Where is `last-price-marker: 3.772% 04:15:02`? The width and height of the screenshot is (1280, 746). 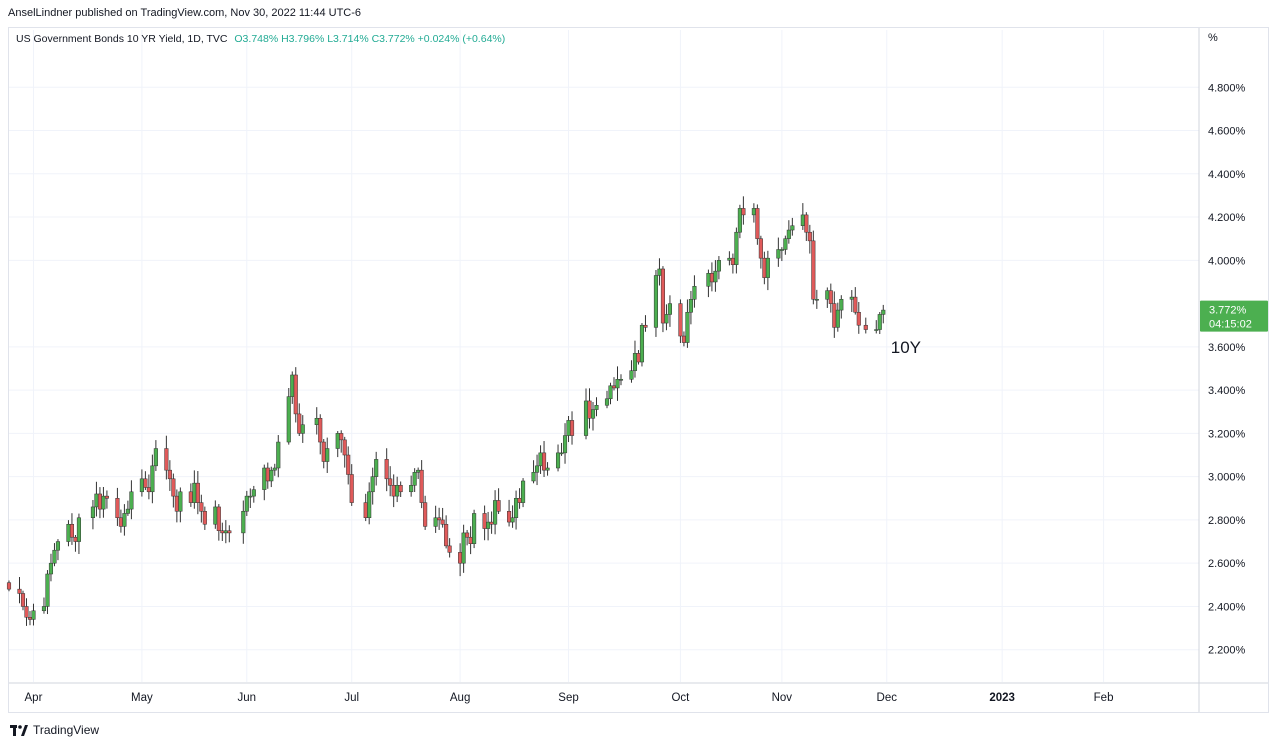 last-price-marker: 3.772% 04:15:02 is located at coordinates (1234, 316).